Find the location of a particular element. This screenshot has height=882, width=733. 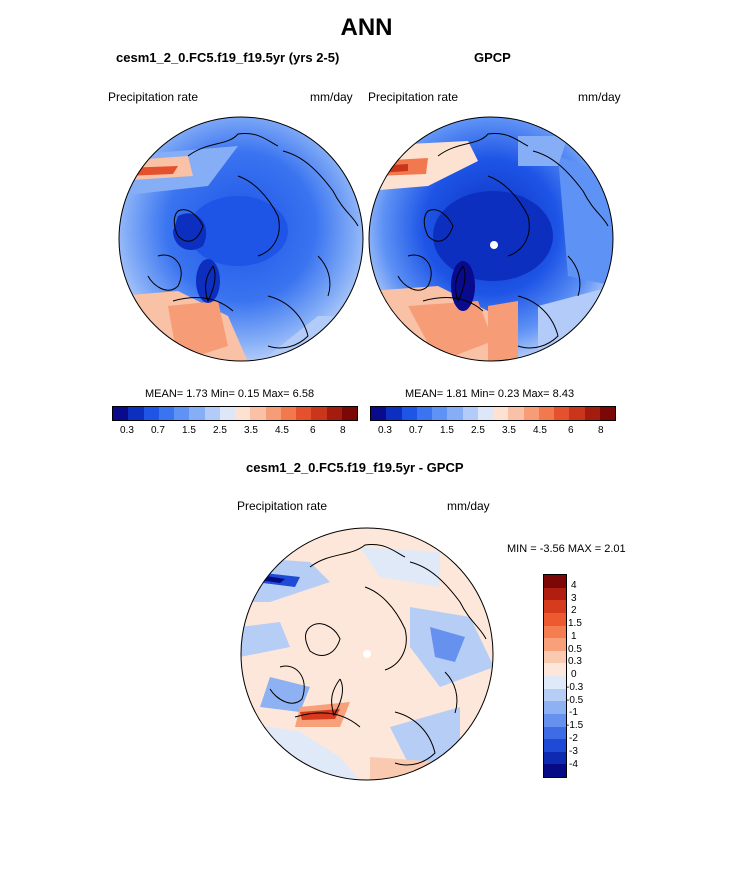

obs-cbar-tick: 8 is located at coordinates (601, 430).